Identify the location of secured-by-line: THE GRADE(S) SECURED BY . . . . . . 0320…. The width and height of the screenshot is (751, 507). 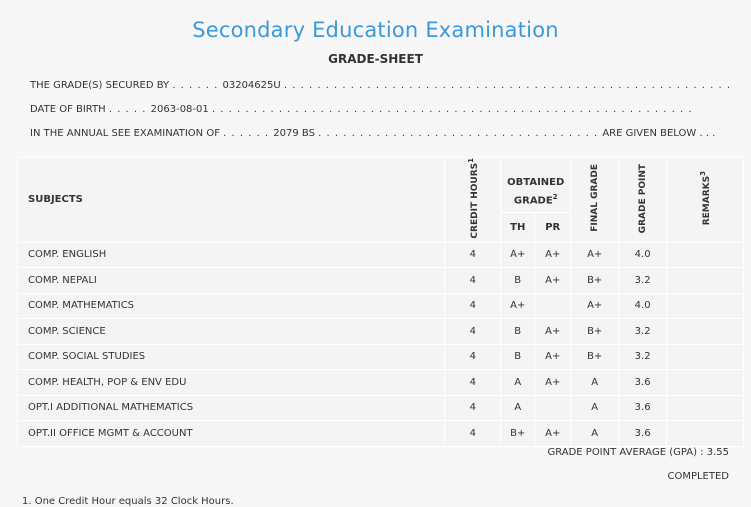
(381, 85).